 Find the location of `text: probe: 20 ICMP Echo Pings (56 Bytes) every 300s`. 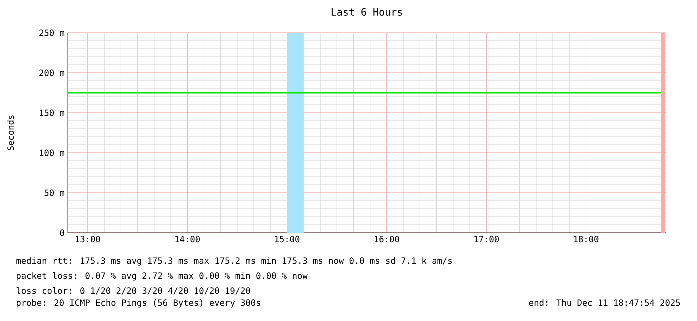

text: probe: 20 ICMP Echo Pings (56 Bytes) every 300s is located at coordinates (138, 303).